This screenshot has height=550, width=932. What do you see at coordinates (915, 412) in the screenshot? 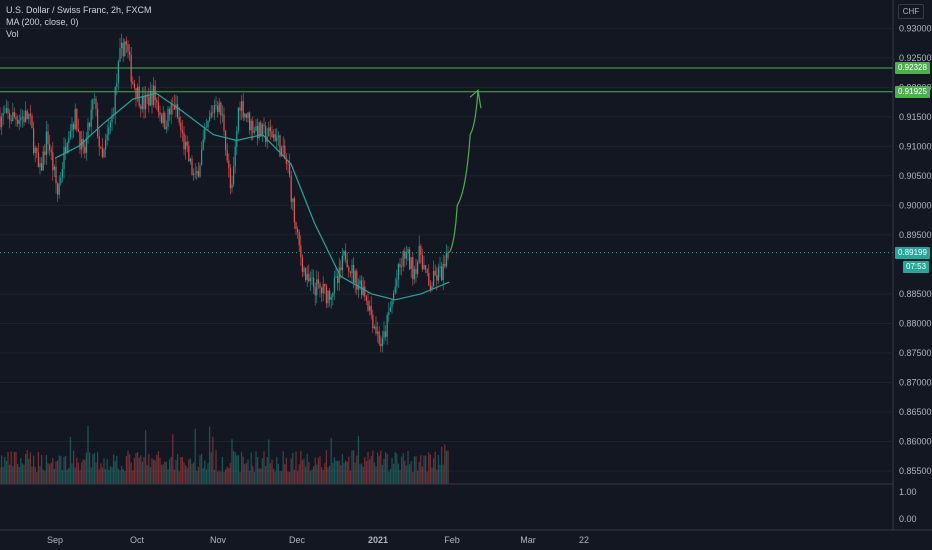
I see `price-tick-label: 0.86500` at bounding box center [915, 412].